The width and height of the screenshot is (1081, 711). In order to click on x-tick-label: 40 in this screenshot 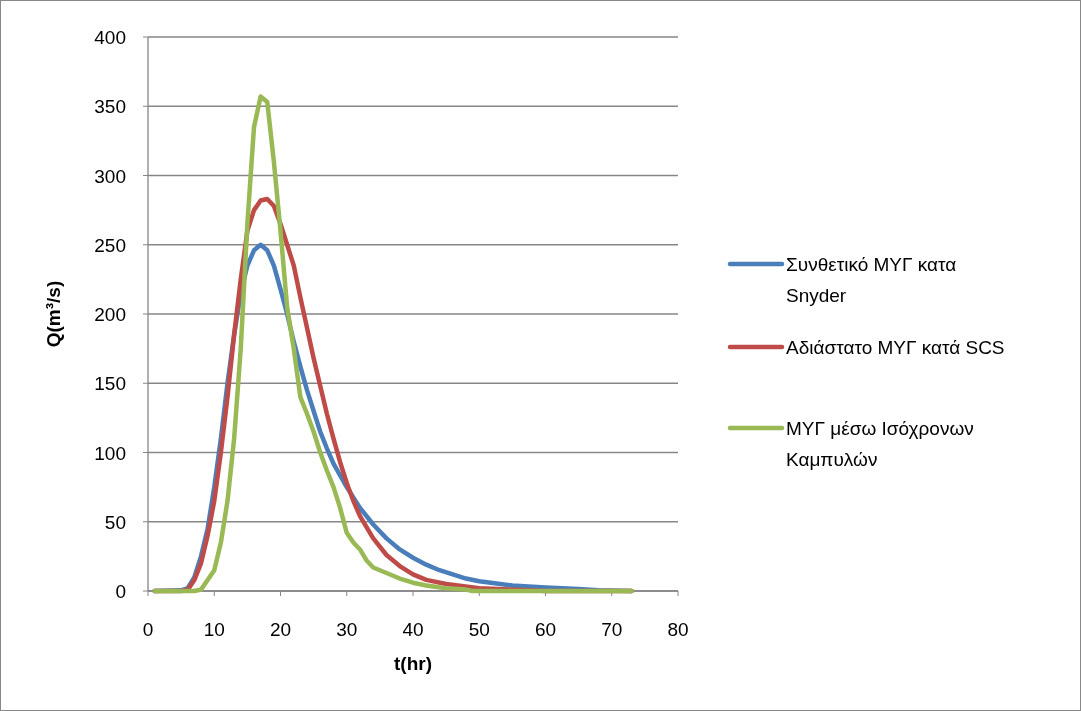, I will do `click(413, 629)`.